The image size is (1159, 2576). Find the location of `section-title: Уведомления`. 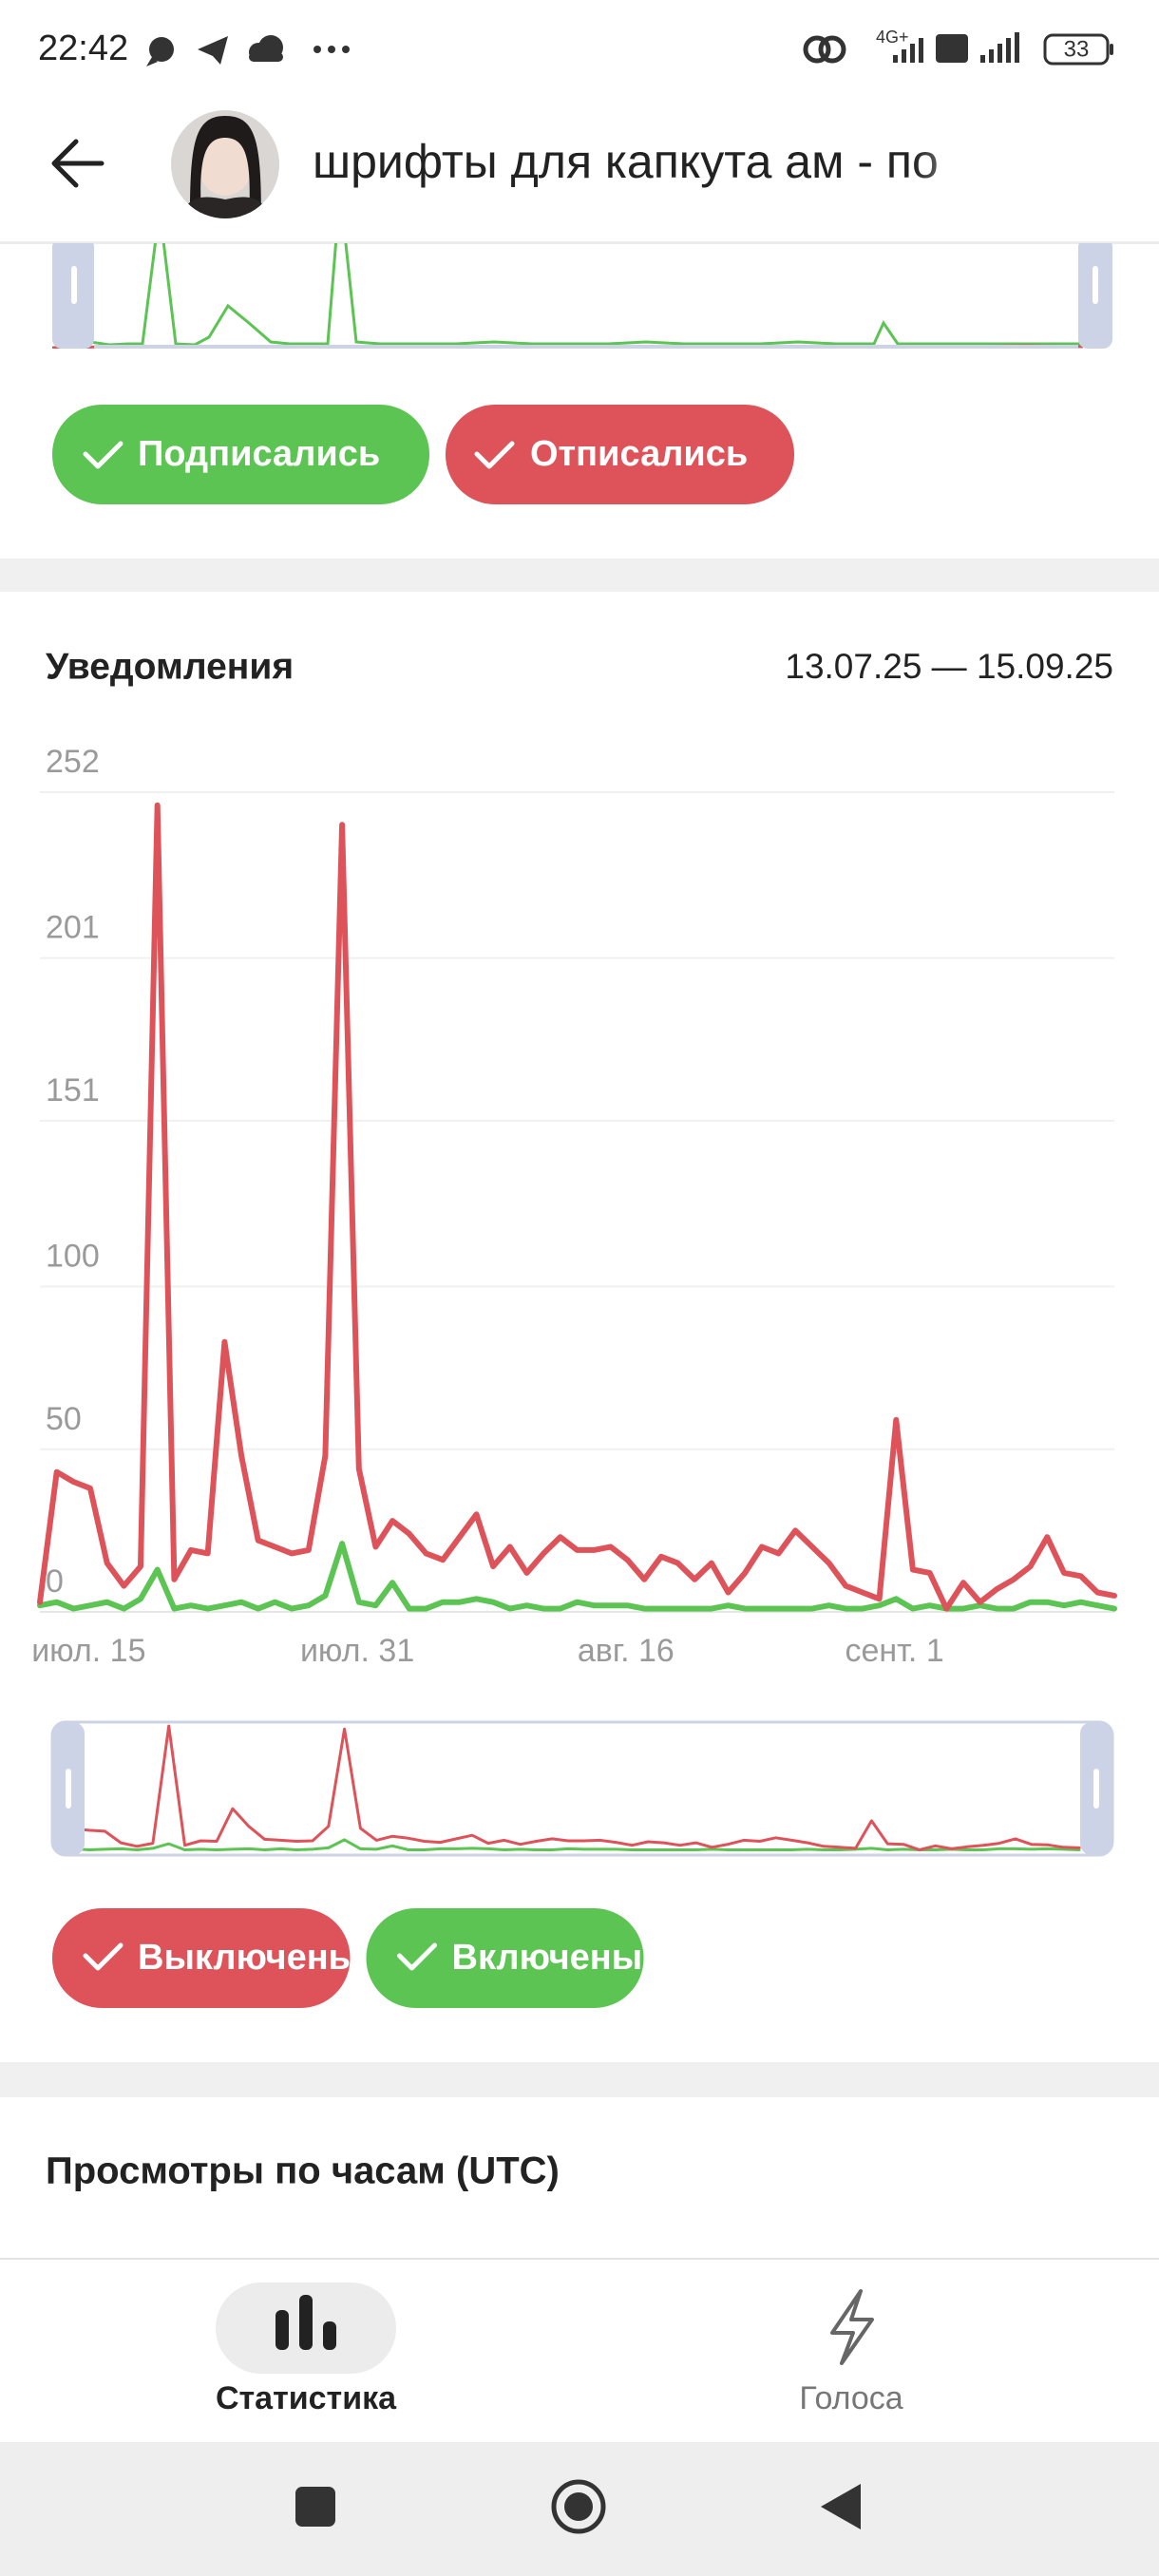

section-title: Уведомления is located at coordinates (170, 666).